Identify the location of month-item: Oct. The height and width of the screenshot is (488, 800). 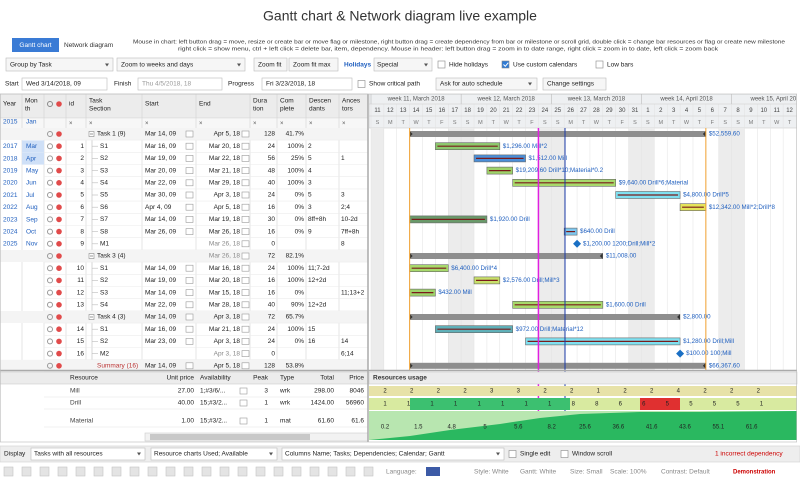
(31, 232).